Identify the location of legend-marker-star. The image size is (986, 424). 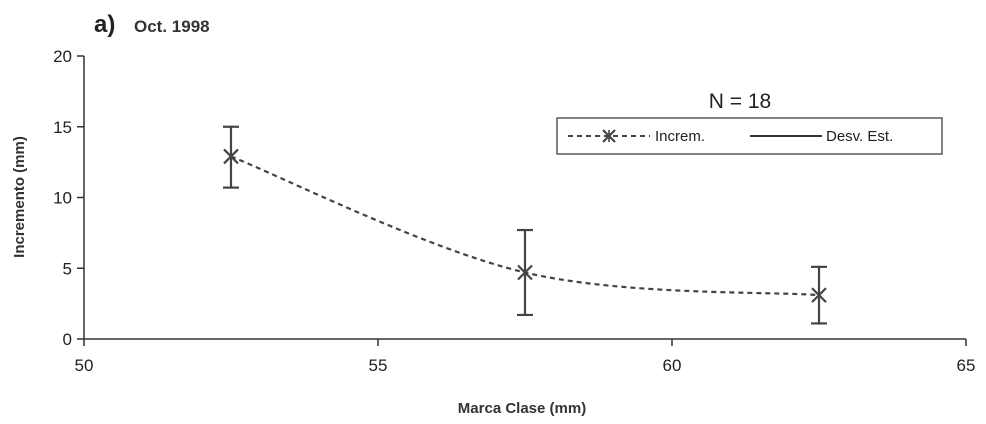
(609, 136).